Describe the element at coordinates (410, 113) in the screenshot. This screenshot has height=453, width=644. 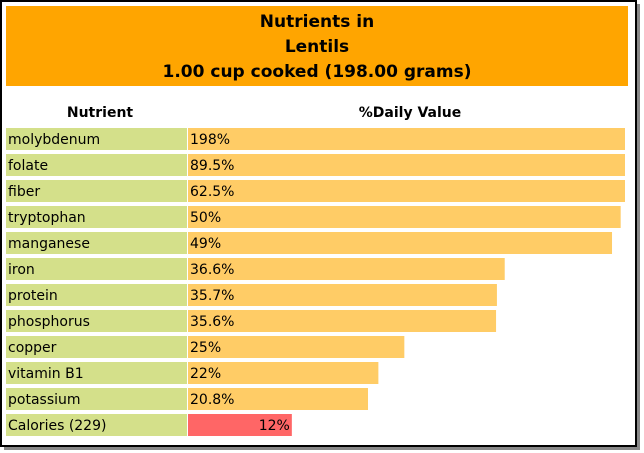
I see `column-header: %Daily Value` at that location.